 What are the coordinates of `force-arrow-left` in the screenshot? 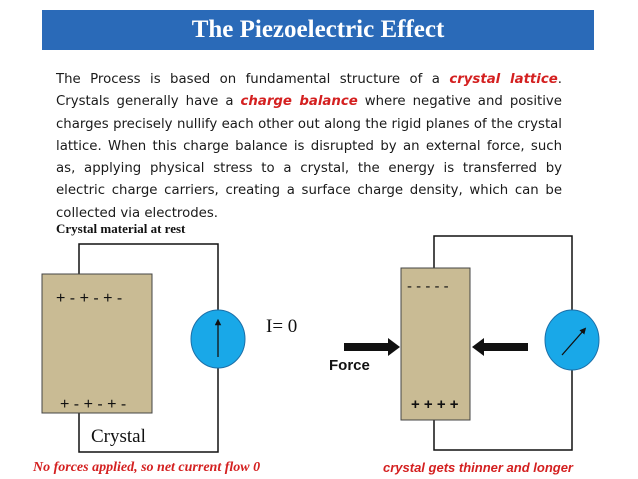 It's located at (372, 347).